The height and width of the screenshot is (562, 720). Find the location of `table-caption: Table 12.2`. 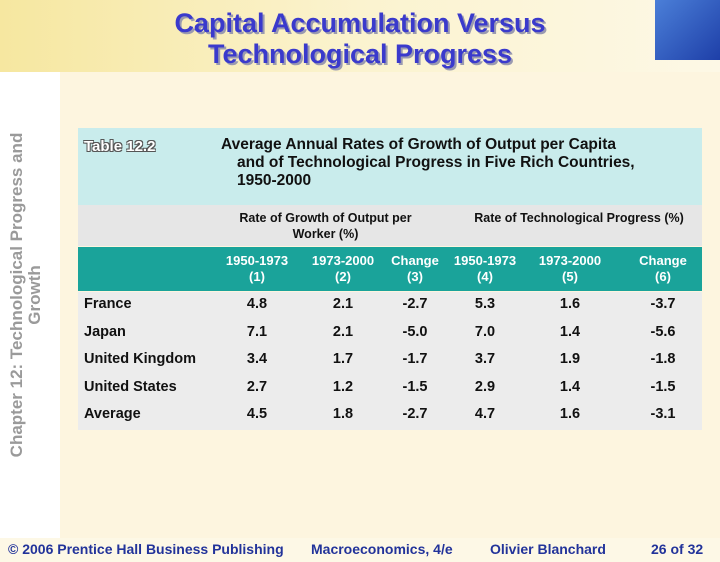

table-caption: Table 12.2 is located at coordinates (120, 146).